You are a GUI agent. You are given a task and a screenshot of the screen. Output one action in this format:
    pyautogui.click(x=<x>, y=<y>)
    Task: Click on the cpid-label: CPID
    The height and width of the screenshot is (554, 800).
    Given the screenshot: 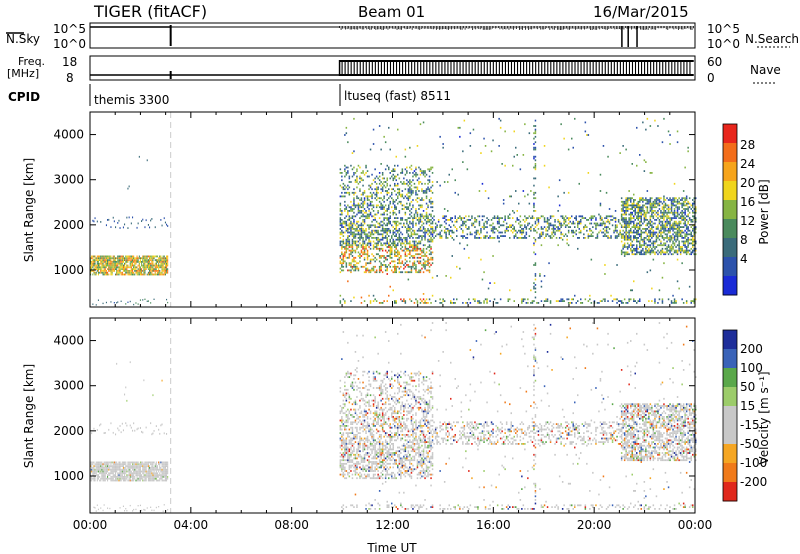 What is the action you would take?
    pyautogui.click(x=24, y=97)
    